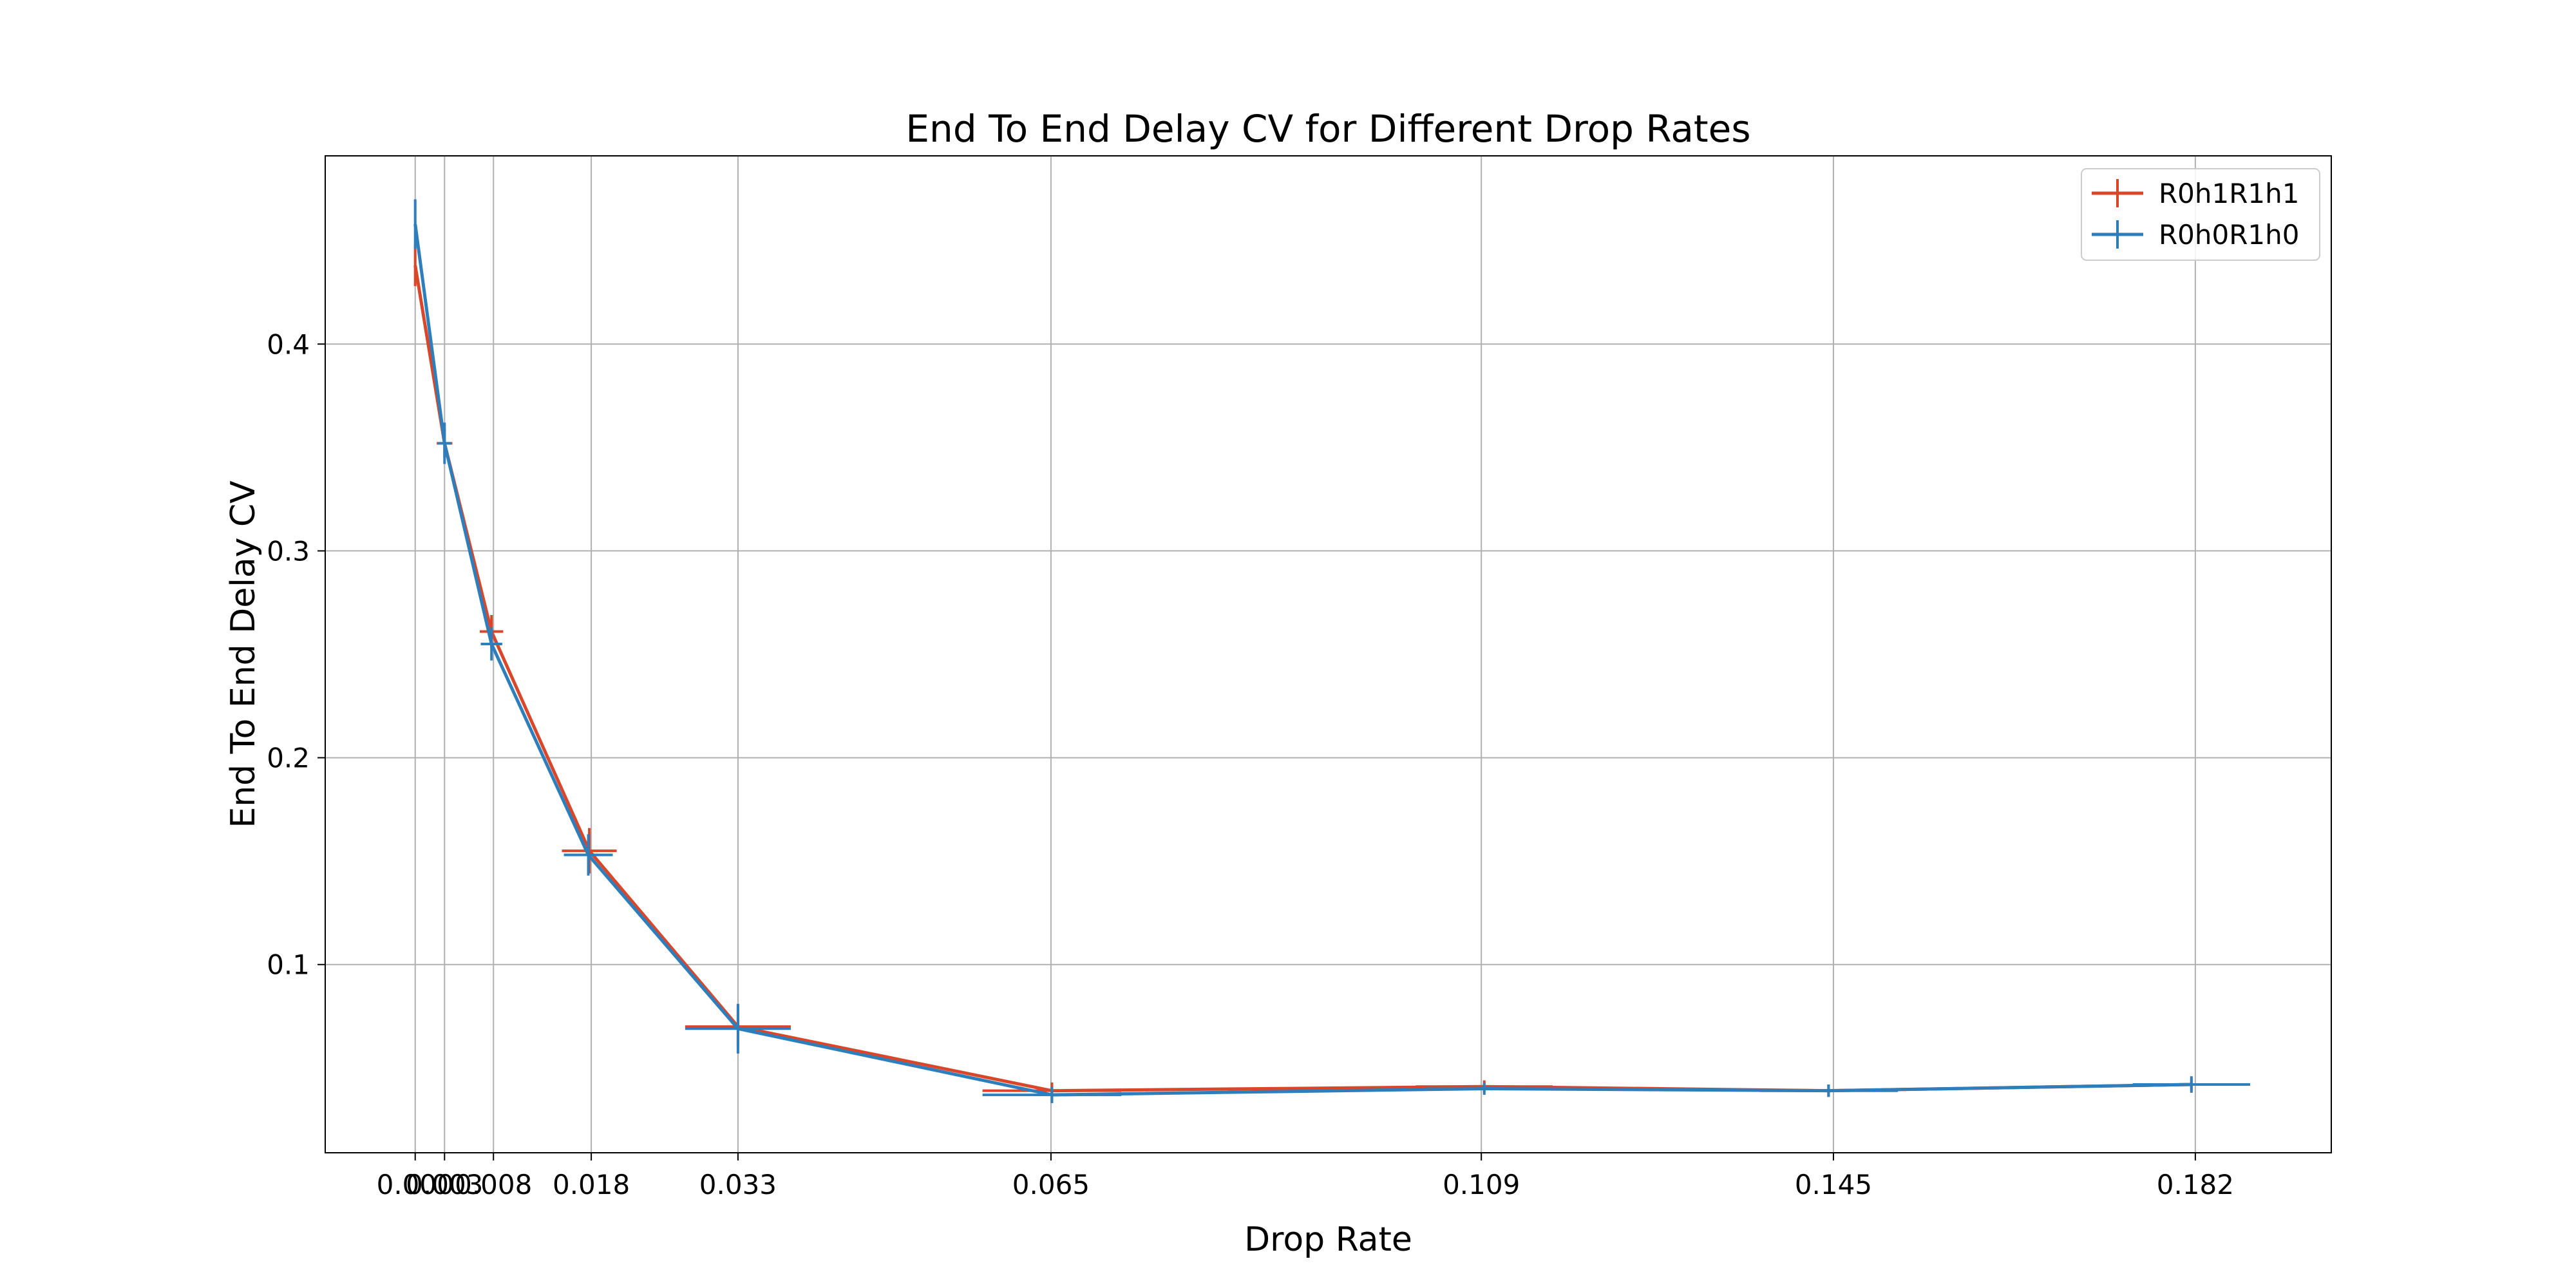  Describe the element at coordinates (243, 654) in the screenshot. I see `y-axis-label: End To End Delay CV` at that location.